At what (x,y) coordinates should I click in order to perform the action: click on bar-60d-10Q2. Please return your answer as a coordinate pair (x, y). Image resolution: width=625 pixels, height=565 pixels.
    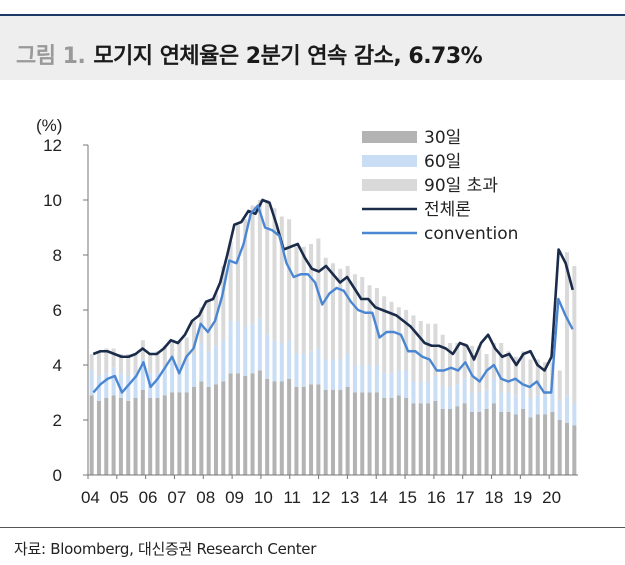
    Looking at the image, I should click on (274, 361).